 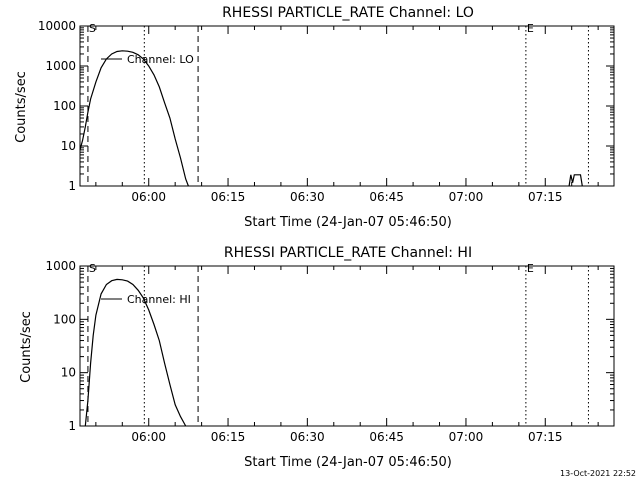 What do you see at coordinates (348, 13) in the screenshot?
I see `panel-lo-title: RHESSI PARTICLE_RATE Channel: LO` at bounding box center [348, 13].